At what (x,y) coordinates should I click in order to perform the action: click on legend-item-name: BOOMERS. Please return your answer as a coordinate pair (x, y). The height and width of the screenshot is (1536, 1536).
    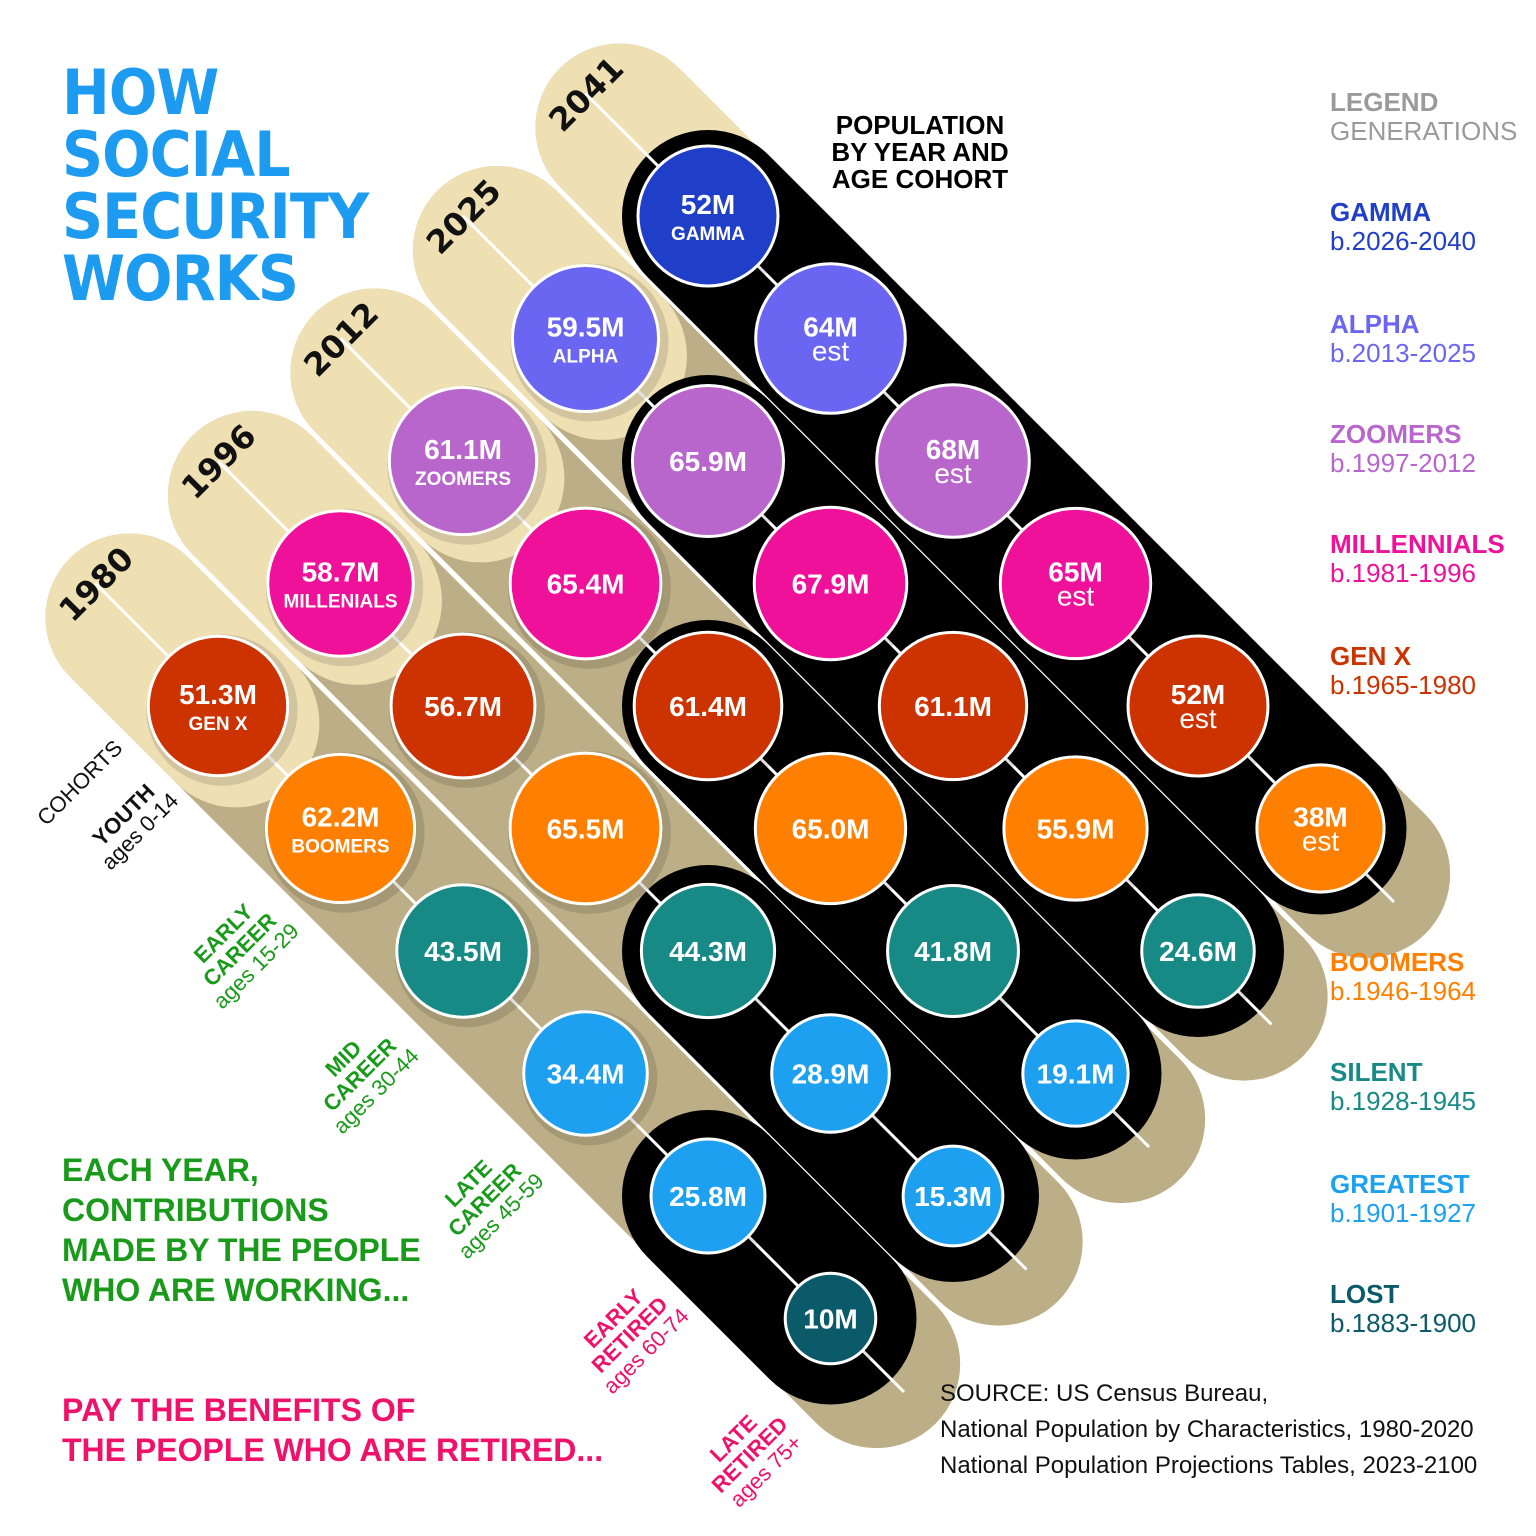
    Looking at the image, I should click on (1397, 962).